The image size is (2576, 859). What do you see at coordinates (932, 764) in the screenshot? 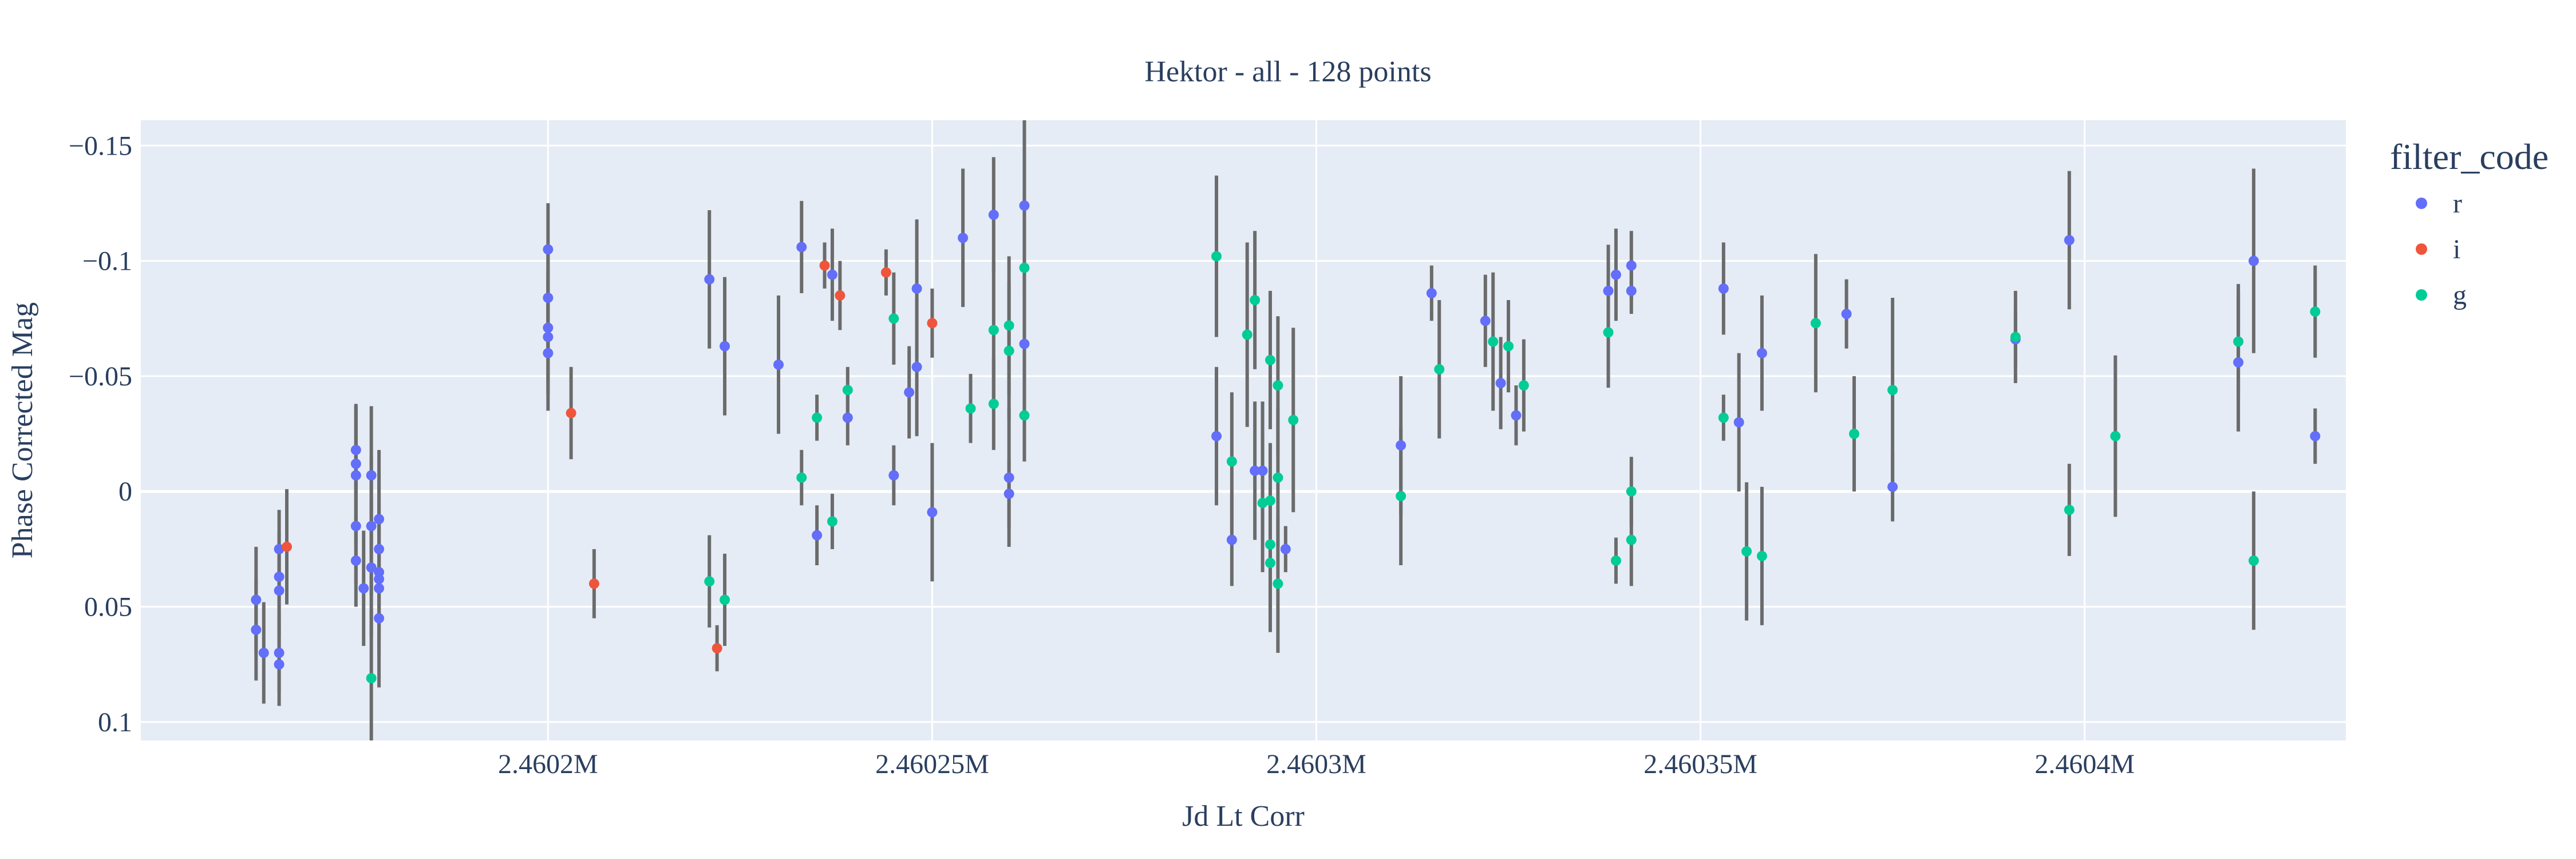
I see `x-tick-label: 2.46025M` at bounding box center [932, 764].